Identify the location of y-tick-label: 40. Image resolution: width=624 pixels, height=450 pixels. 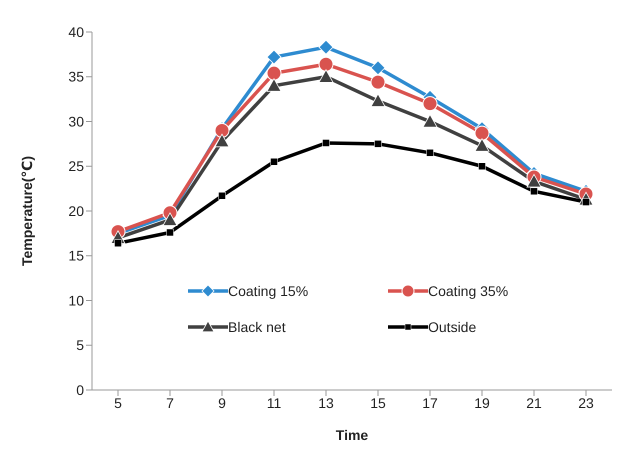
(76, 32).